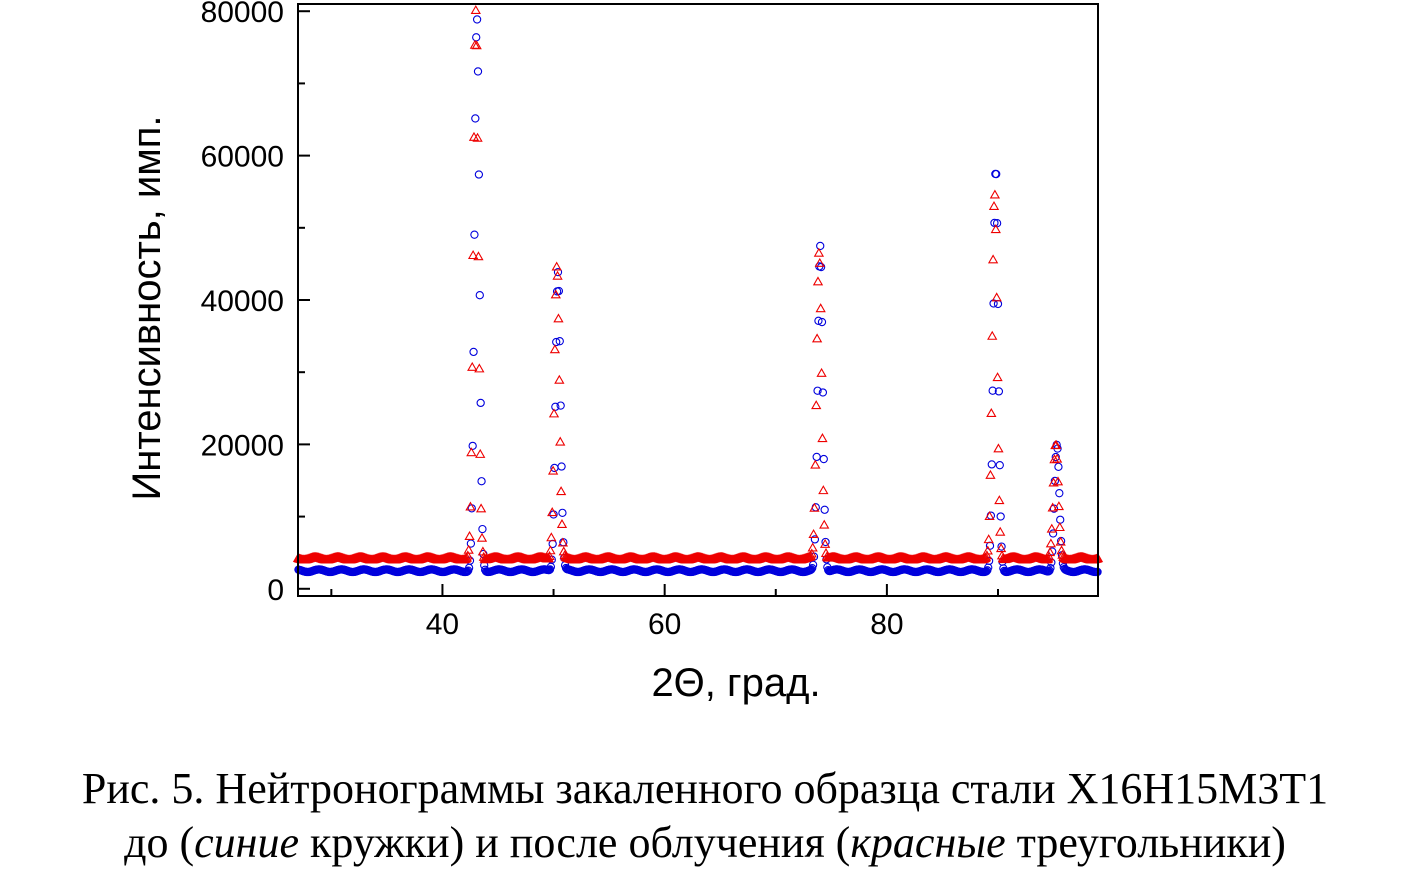 The height and width of the screenshot is (874, 1410). Describe the element at coordinates (242, 157) in the screenshot. I see `y-tick-label: 60000` at that location.